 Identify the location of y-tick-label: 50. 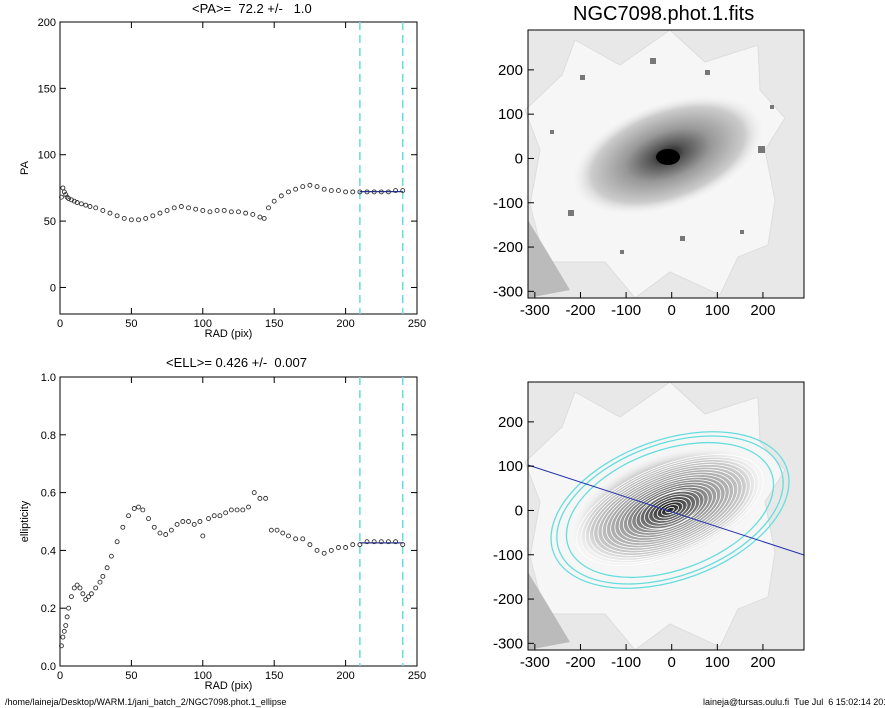
(50, 222).